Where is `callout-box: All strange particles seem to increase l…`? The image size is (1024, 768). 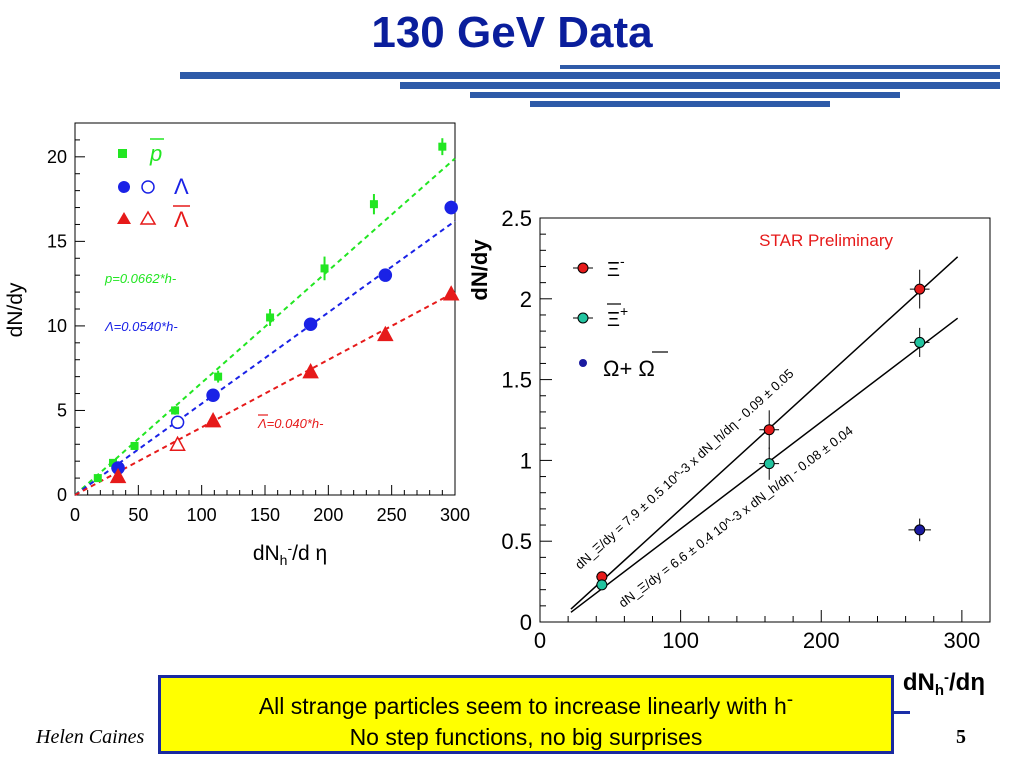 callout-box: All strange particles seem to increase l… is located at coordinates (526, 714).